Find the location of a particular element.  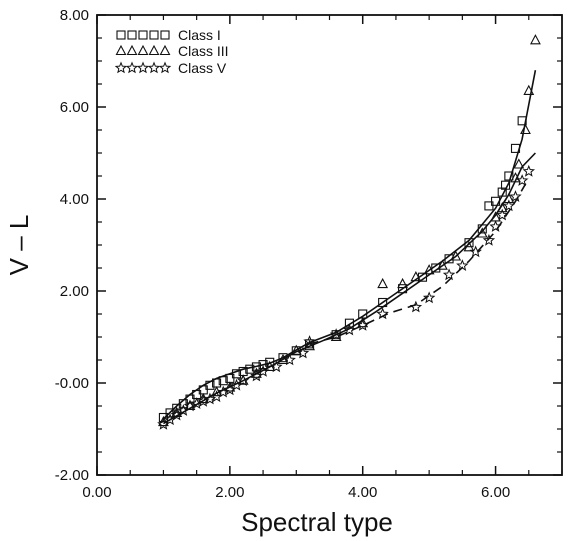

y-tick-label: -0.00 is located at coordinates (72, 383).